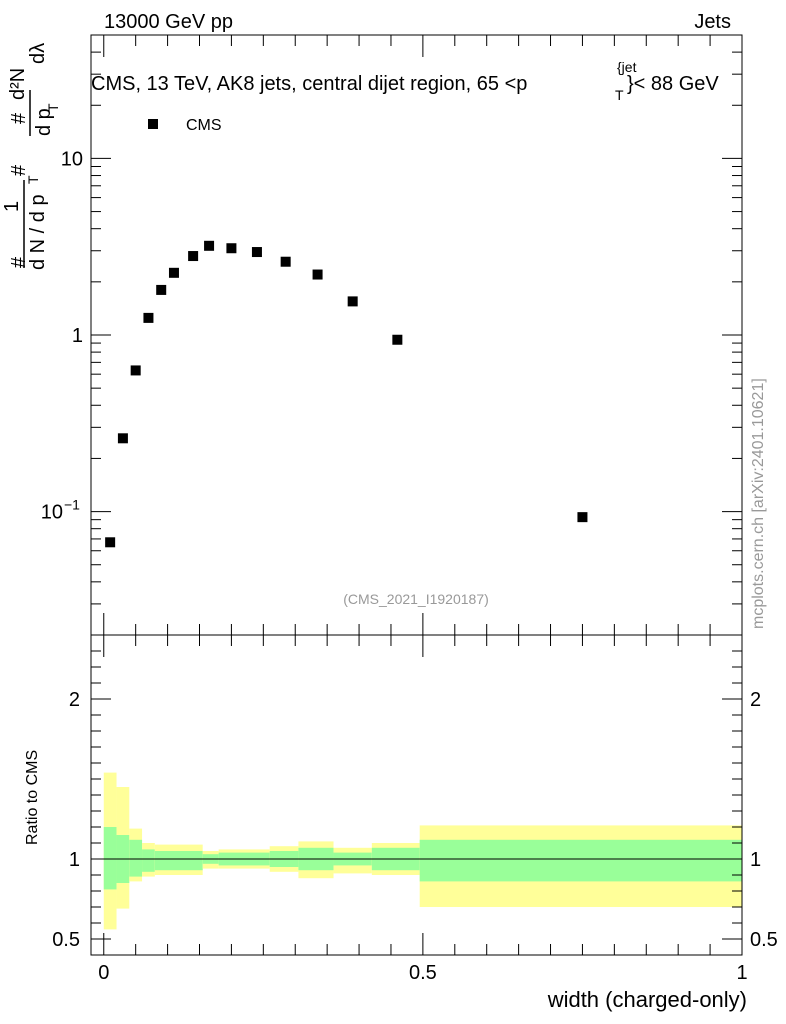 The width and height of the screenshot is (786, 1024). What do you see at coordinates (755, 860) in the screenshot?
I see `ratio-y-tick-label-right-1: 1` at bounding box center [755, 860].